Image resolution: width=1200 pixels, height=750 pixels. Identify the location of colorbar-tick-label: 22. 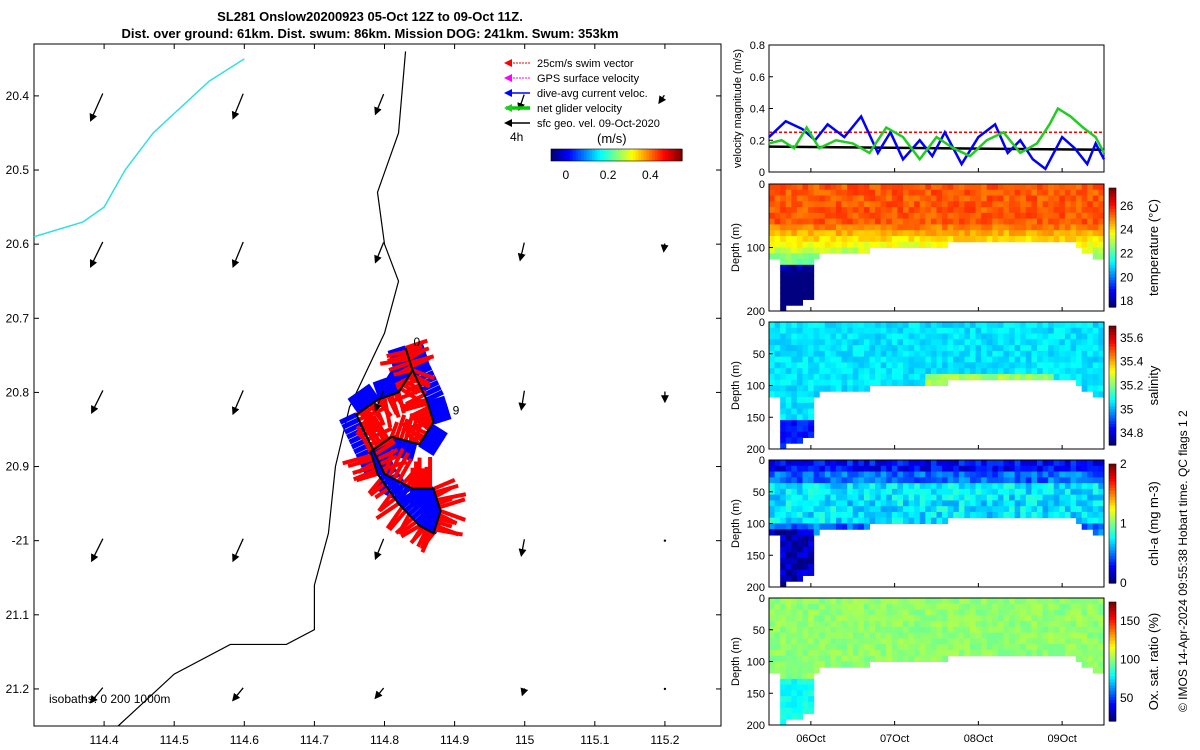
(1127, 253).